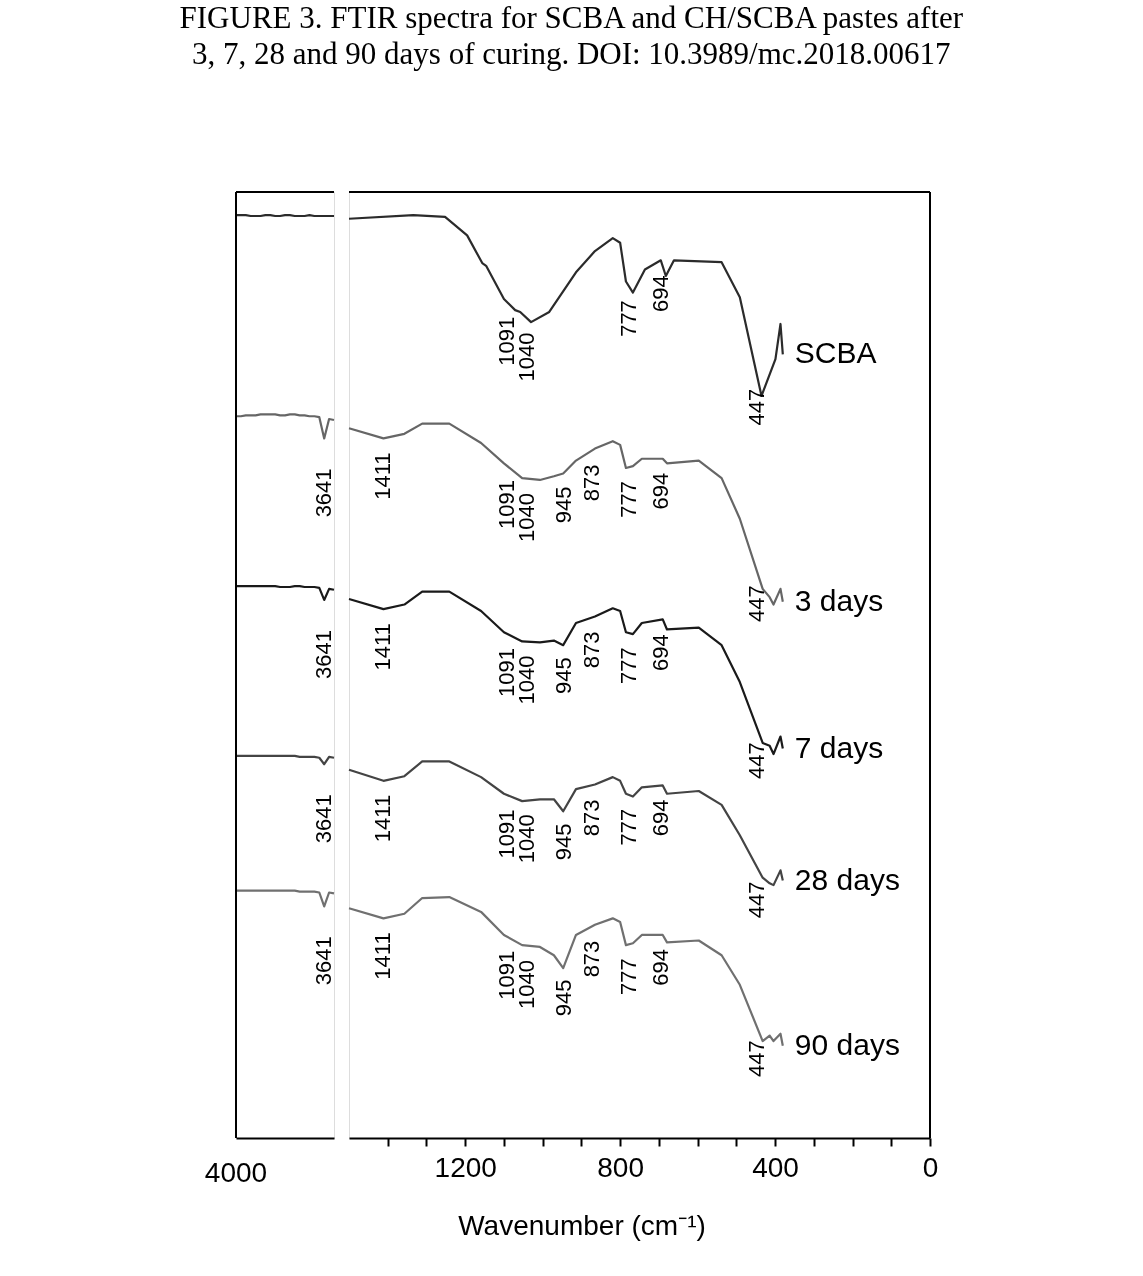  Describe the element at coordinates (930, 1167) in the screenshot. I see `x-tick-label: 0` at that location.